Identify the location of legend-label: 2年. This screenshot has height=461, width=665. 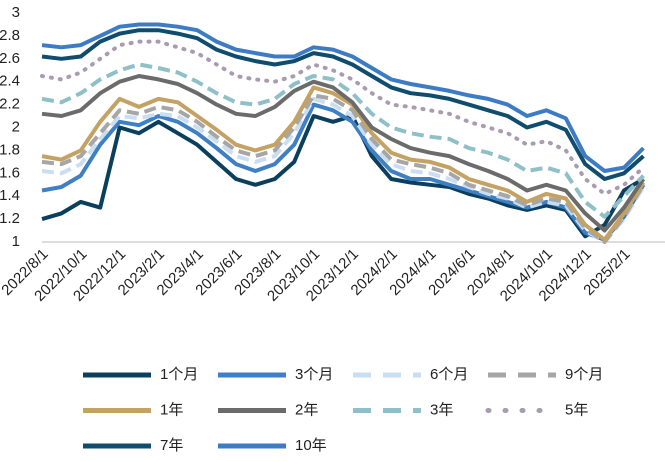
(306, 409).